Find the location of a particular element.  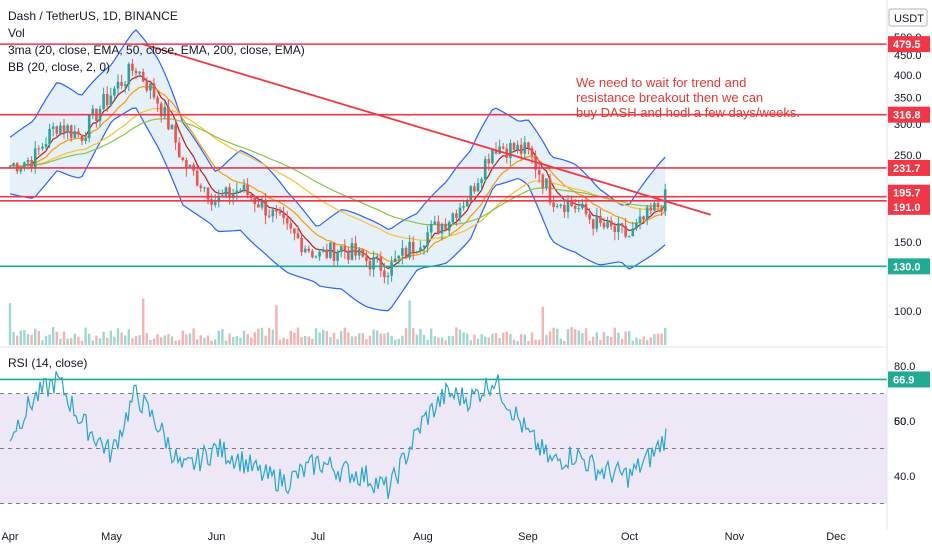

price-tick-label: 250.0 is located at coordinates (908, 156).